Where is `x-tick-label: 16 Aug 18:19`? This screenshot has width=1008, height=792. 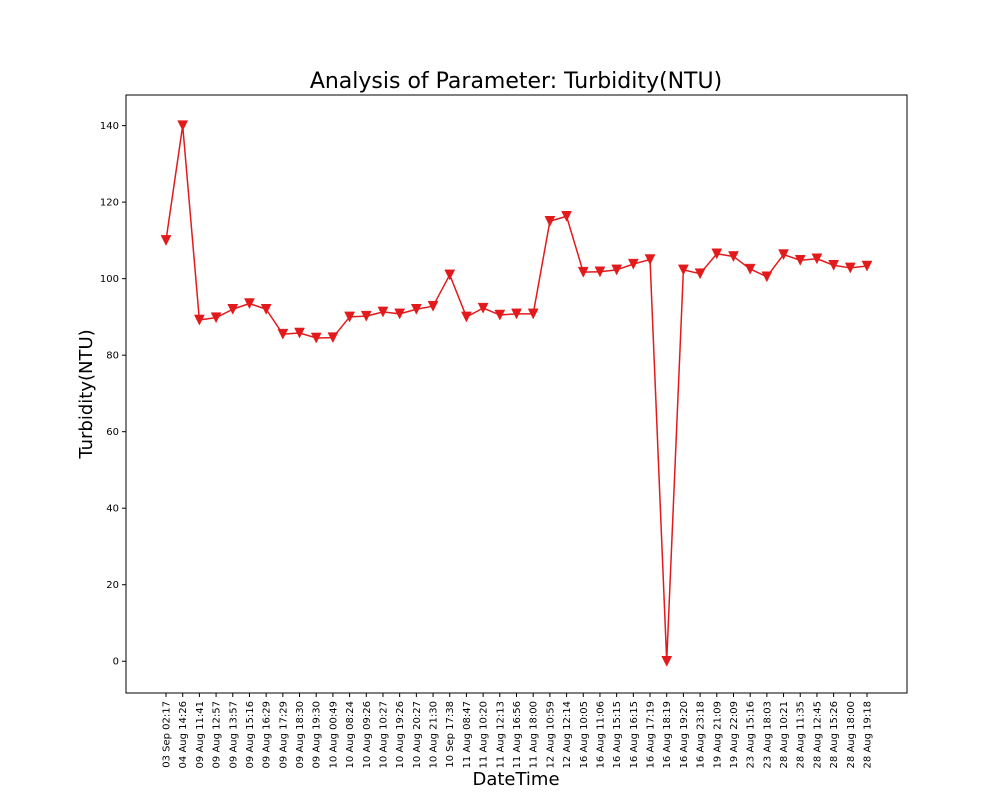 x-tick-label: 16 Aug 18:19 is located at coordinates (667, 734).